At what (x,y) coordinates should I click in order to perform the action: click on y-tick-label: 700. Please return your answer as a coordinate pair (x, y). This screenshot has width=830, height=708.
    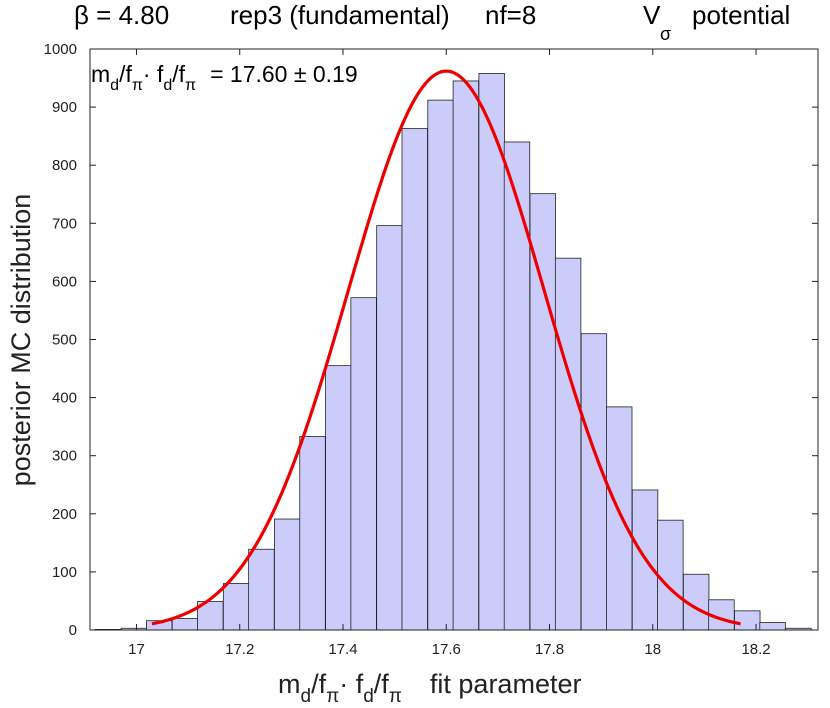
    Looking at the image, I should click on (64, 223).